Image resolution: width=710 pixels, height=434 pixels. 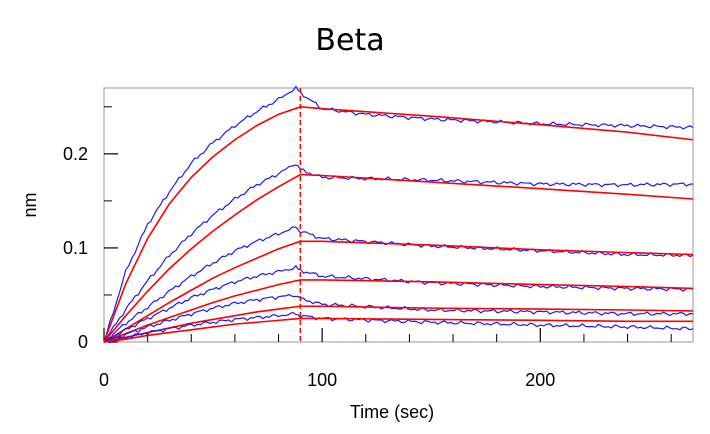 What do you see at coordinates (83, 342) in the screenshot?
I see `y-tick-label: 0` at bounding box center [83, 342].